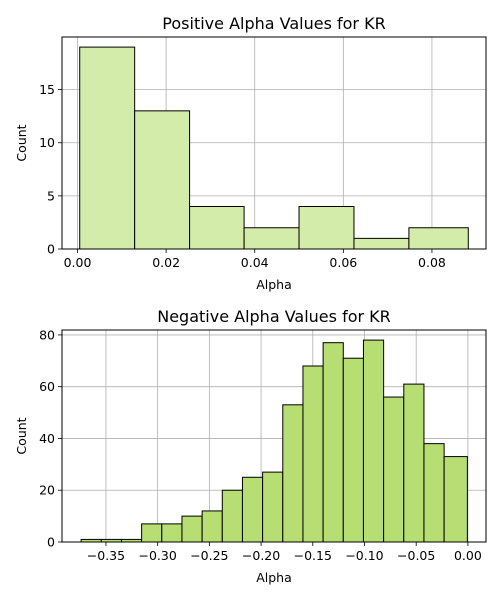 The image size is (500, 600). I want to click on negative-x-tick-label: −0.05, so click(416, 555).